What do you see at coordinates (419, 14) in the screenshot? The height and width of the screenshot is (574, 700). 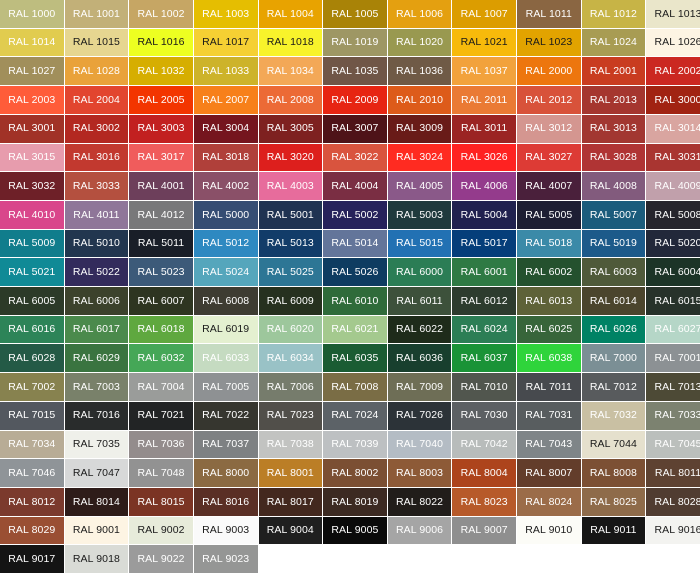 I see `colour-swatch: RAL 1006` at bounding box center [419, 14].